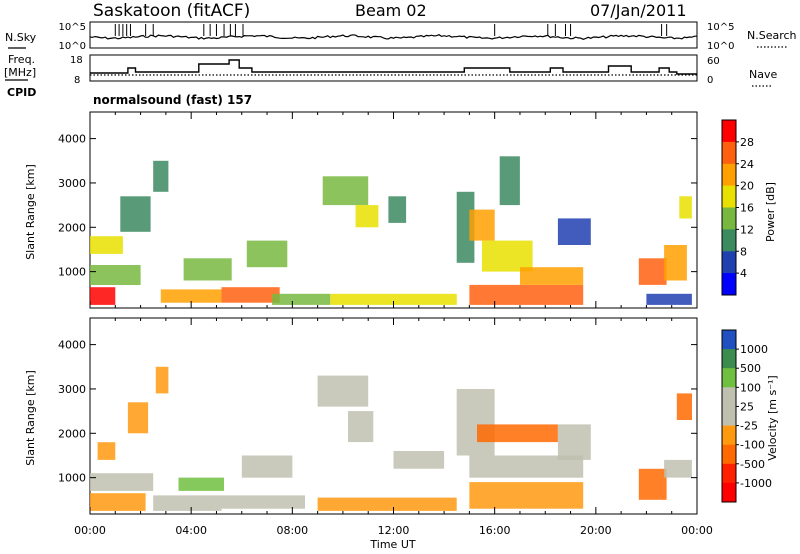 This screenshot has width=800, height=554. Describe the element at coordinates (72, 272) in the screenshot. I see `power-y-tick-label: 1000` at that location.